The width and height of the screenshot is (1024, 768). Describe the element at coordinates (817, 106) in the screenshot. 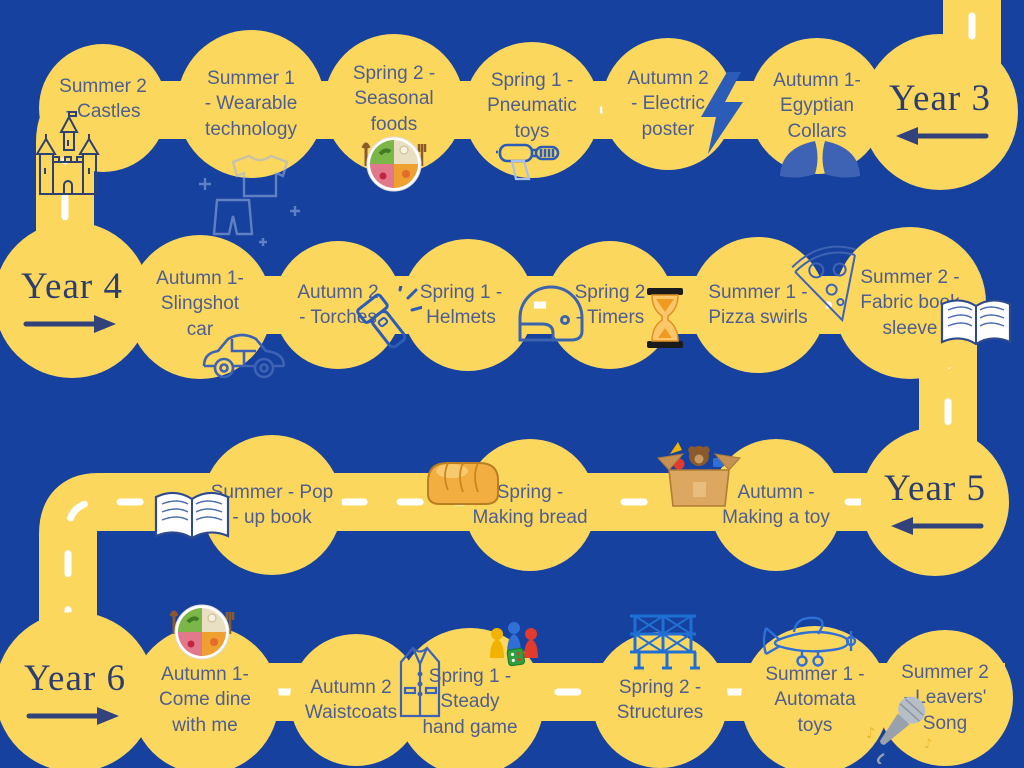

I see `stop-label: Autumn 1- Egyptian Collars` at that location.